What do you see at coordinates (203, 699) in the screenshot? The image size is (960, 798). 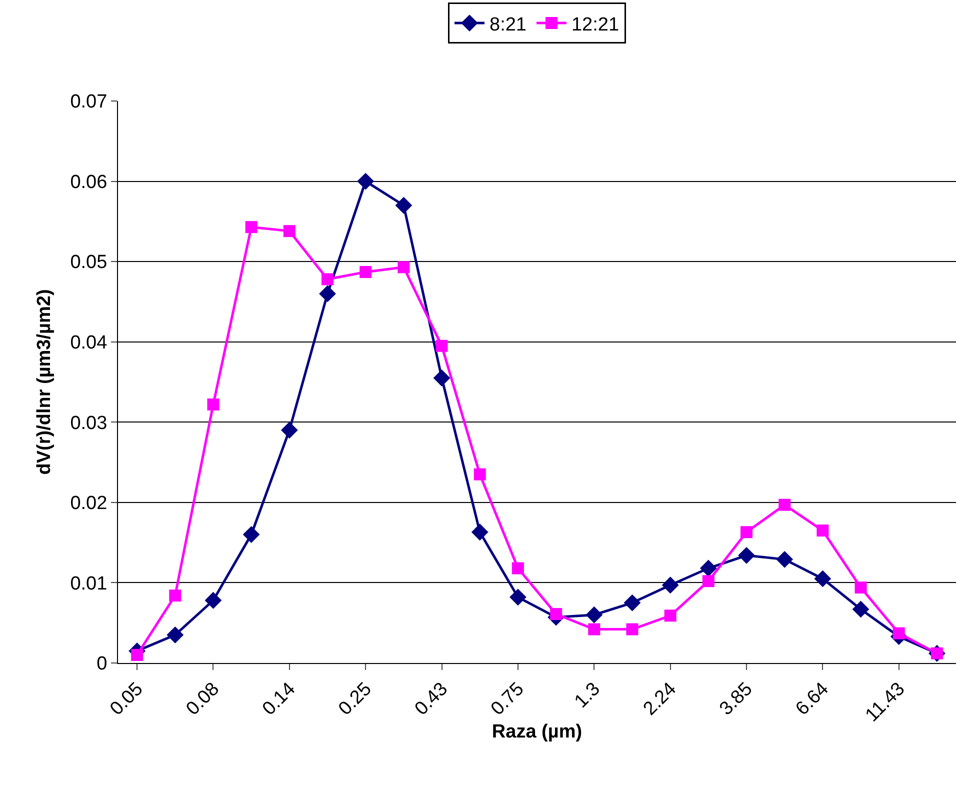 I see `x-tick-label: 0.08` at bounding box center [203, 699].